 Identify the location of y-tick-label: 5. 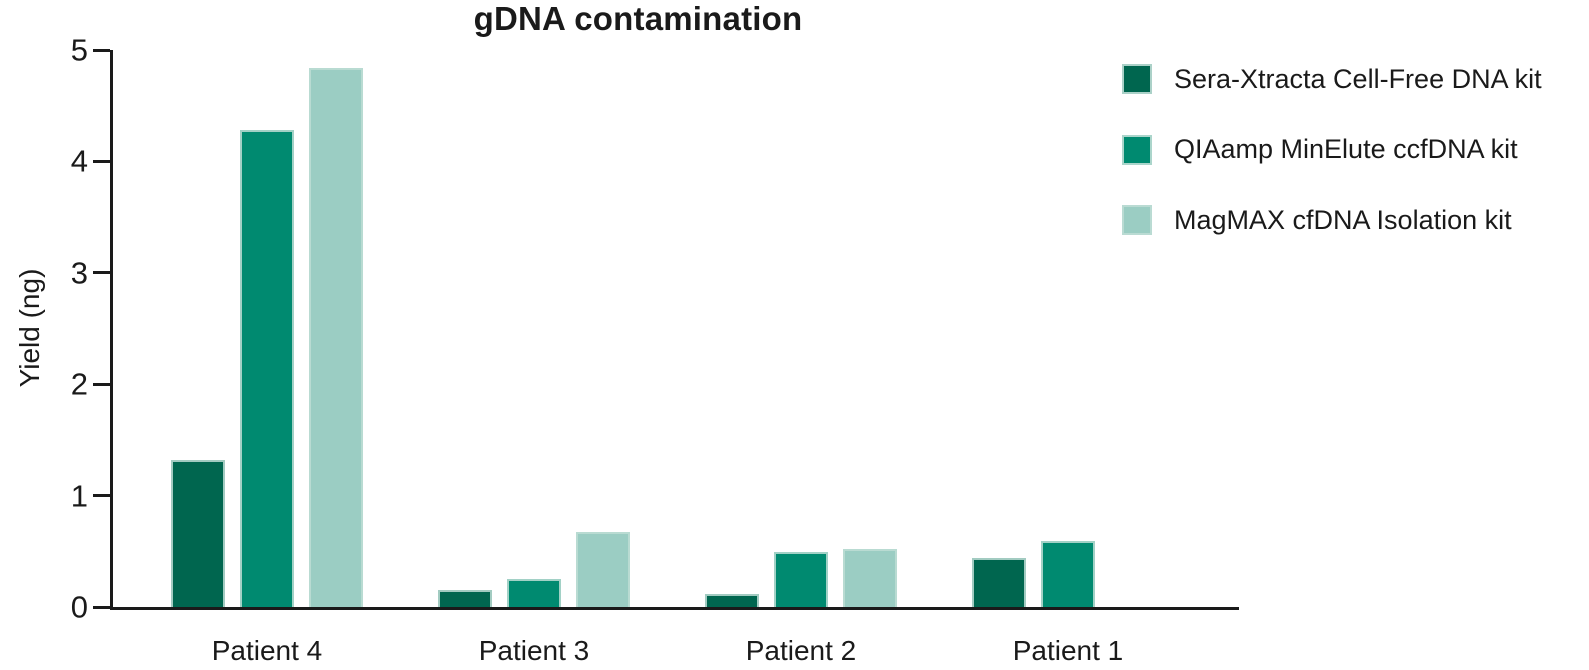
(79, 50).